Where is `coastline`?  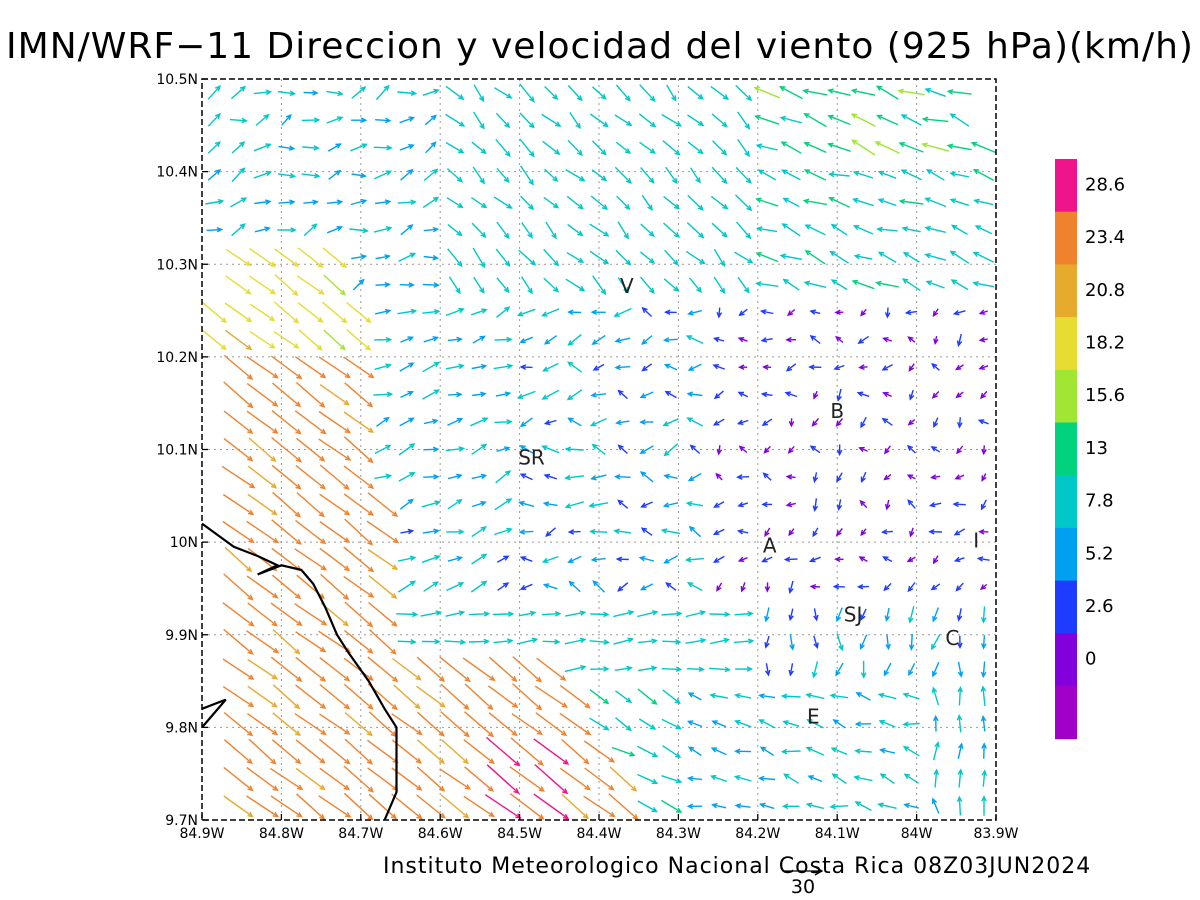
coastline is located at coordinates (299, 671).